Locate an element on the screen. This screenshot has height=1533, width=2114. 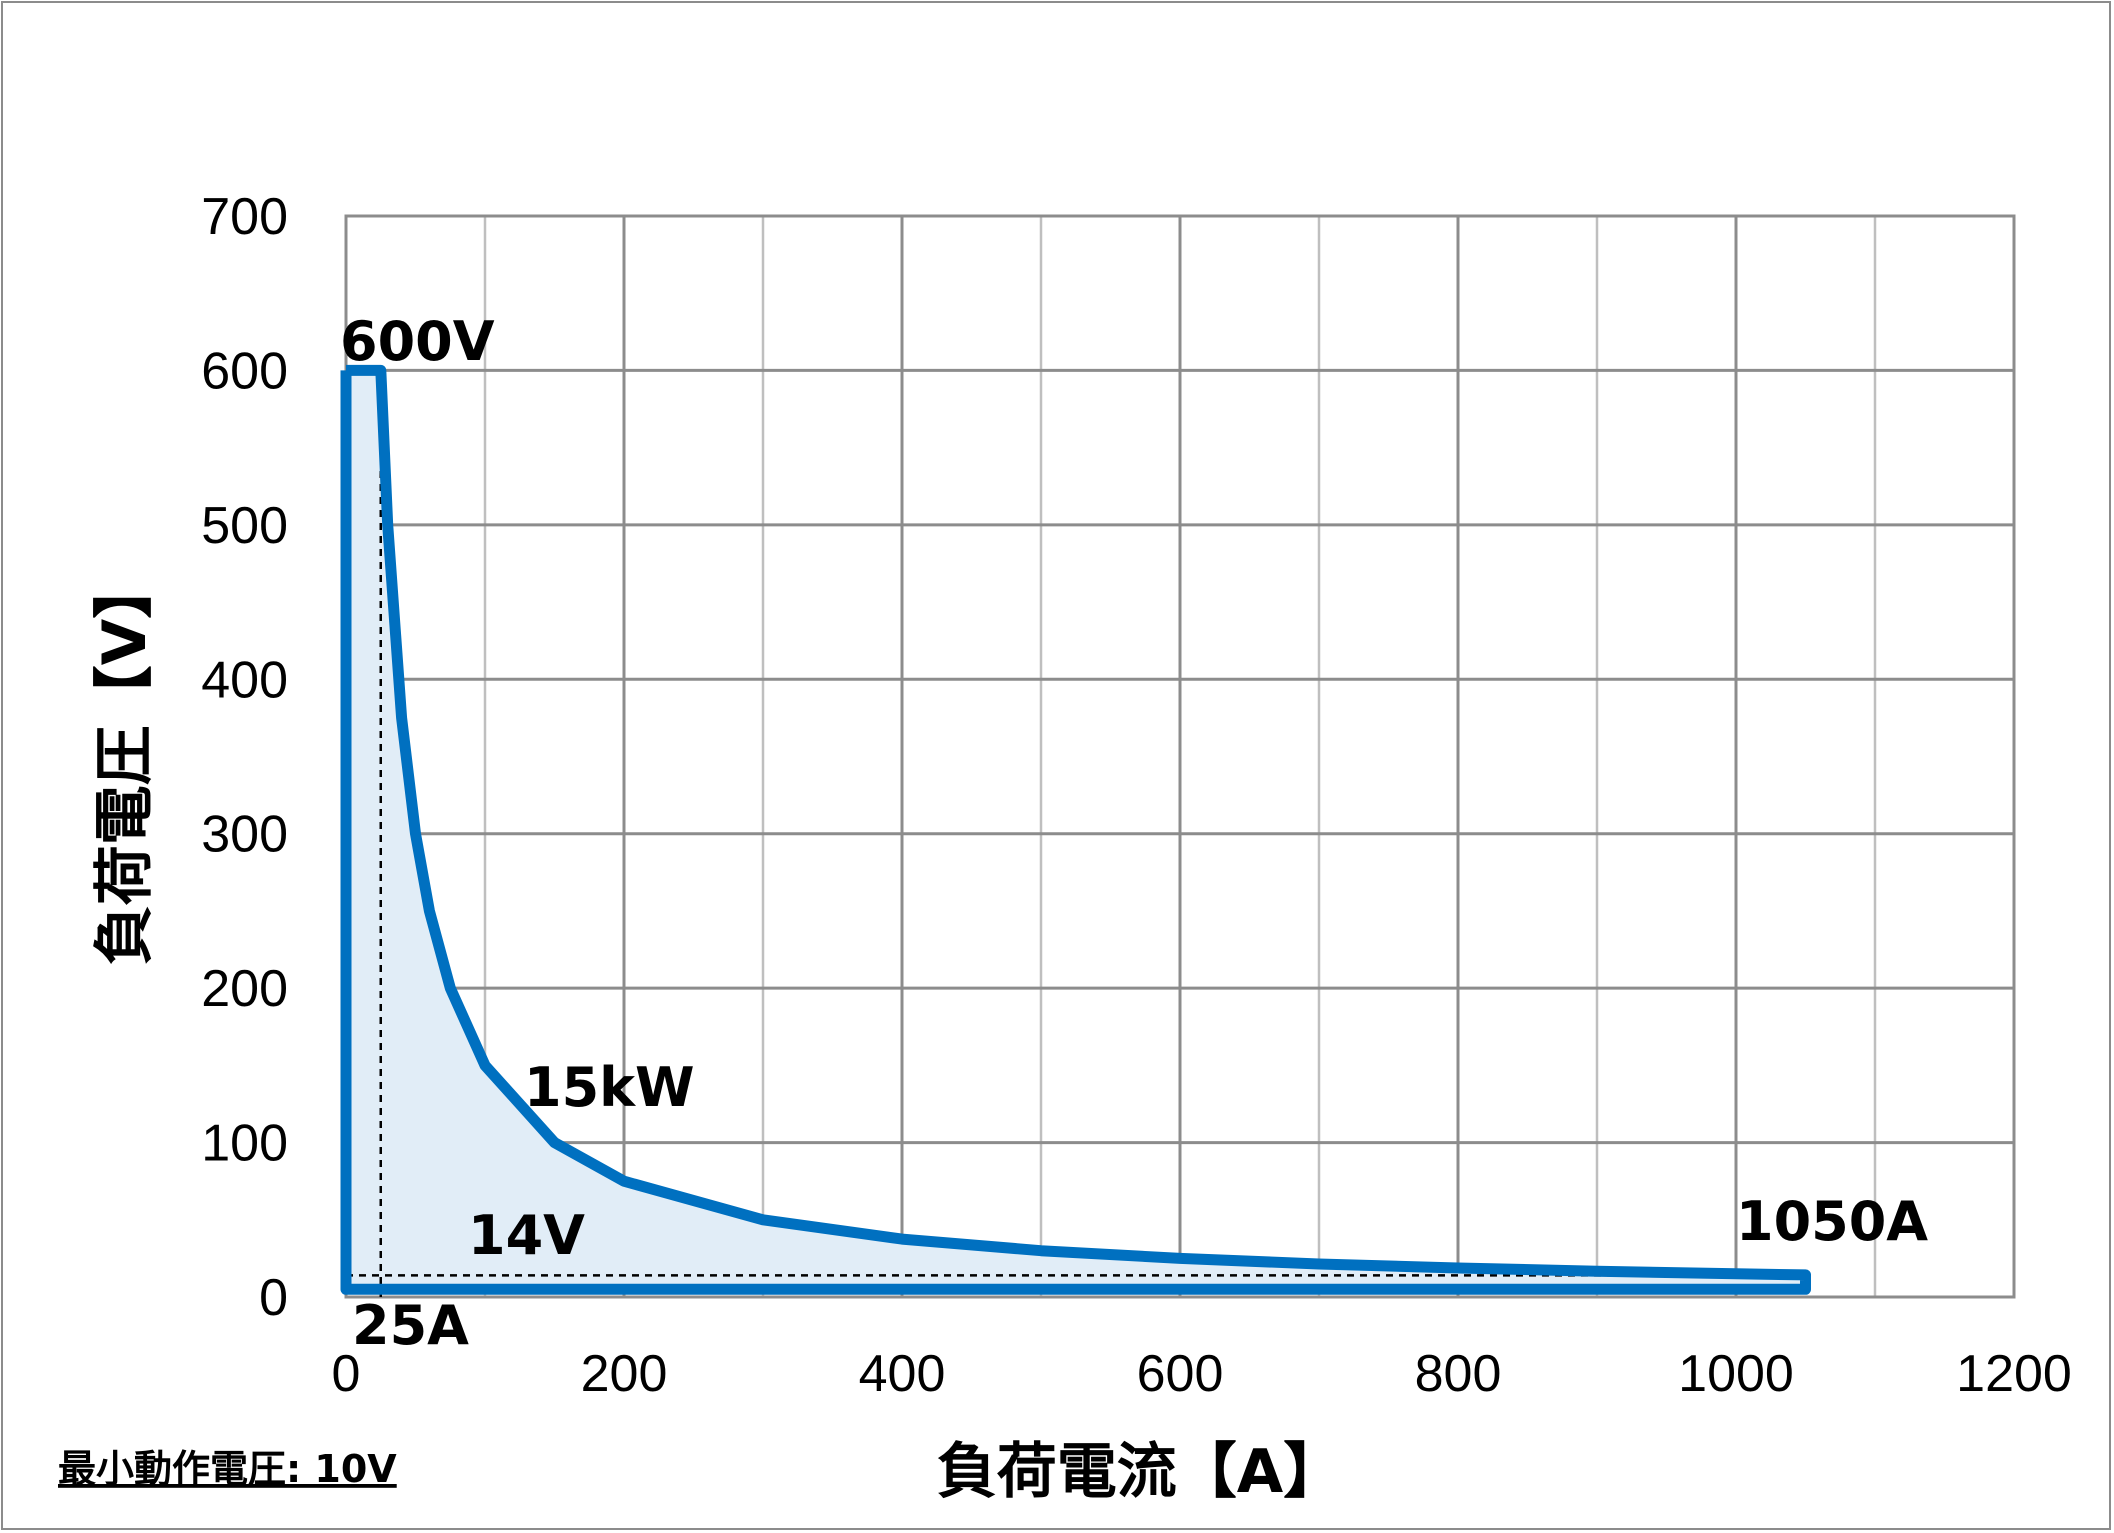
y-tick-label: 400 is located at coordinates (244, 680).